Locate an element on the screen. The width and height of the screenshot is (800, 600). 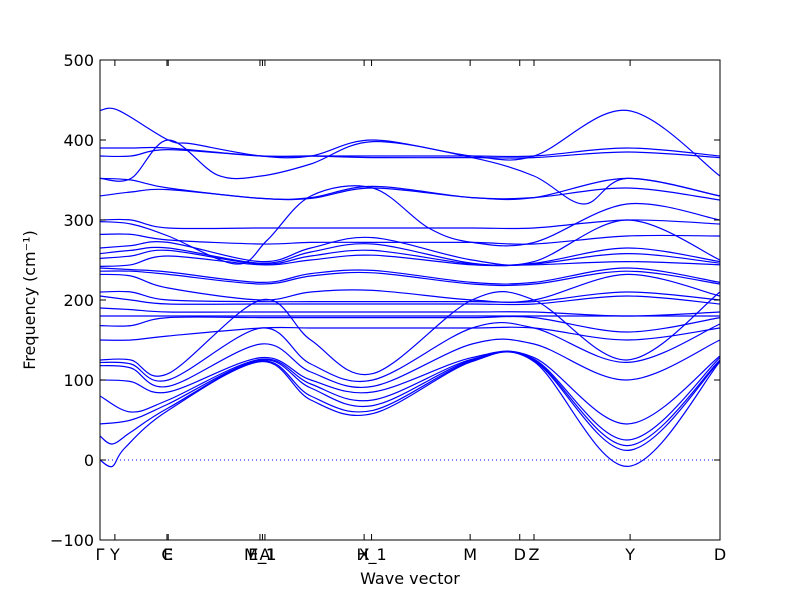
x-axis-label: Wave vector is located at coordinates (410, 578).